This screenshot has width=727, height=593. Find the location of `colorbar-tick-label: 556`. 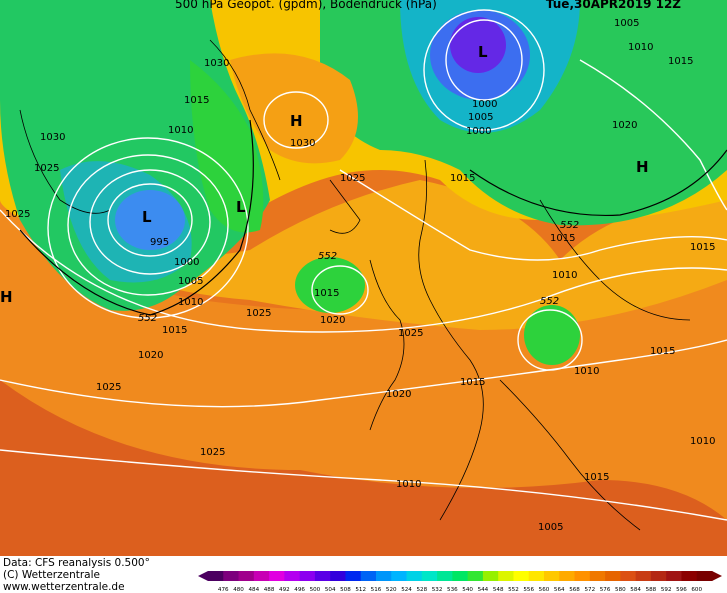

colorbar-tick-label: 556 is located at coordinates (528, 589).